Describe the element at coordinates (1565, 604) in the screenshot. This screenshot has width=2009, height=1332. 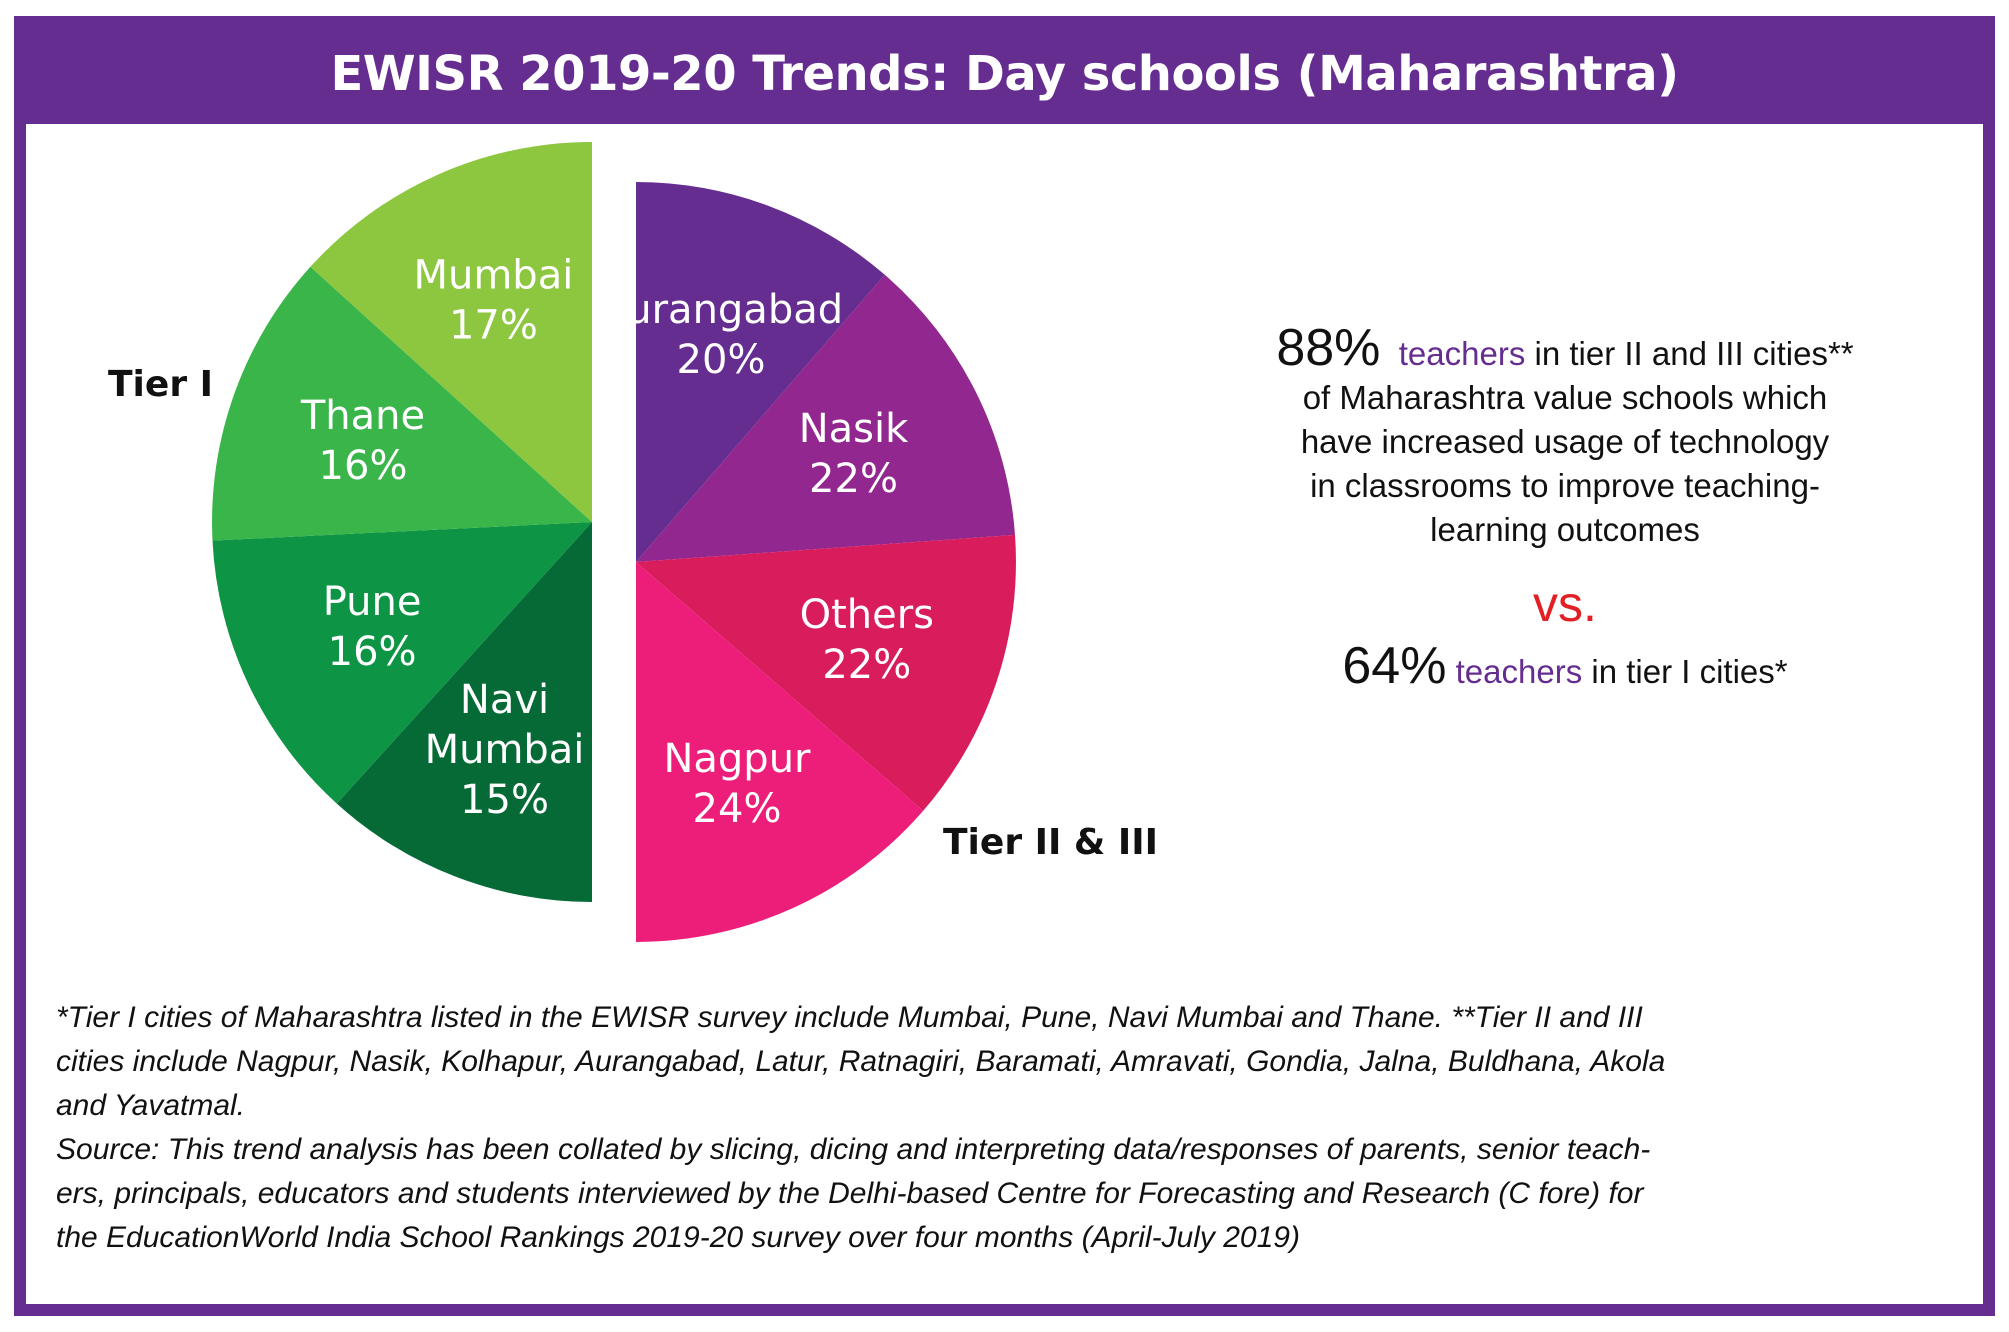
I see `versus-label: vs.` at that location.